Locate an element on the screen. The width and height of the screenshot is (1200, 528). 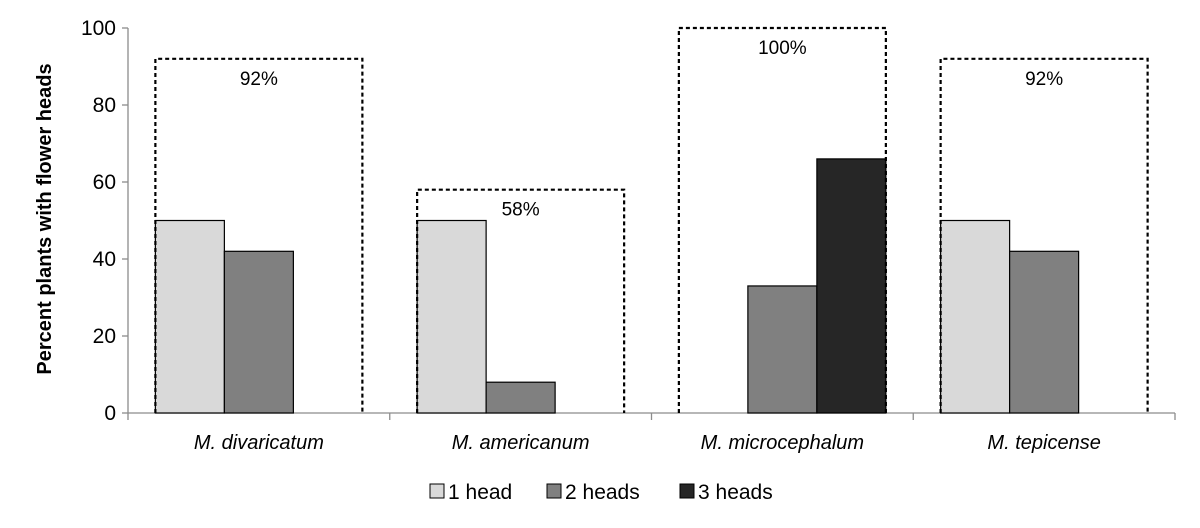
x-tick-label-m-divaricatum: M. divaricatum is located at coordinates (259, 443).